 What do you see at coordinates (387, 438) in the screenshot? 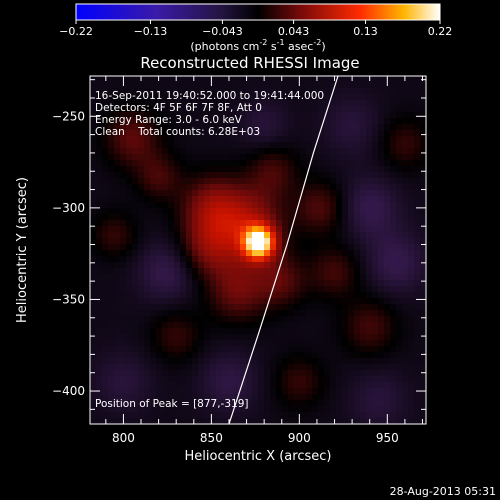
I see `x-tick-label: 950` at bounding box center [387, 438].